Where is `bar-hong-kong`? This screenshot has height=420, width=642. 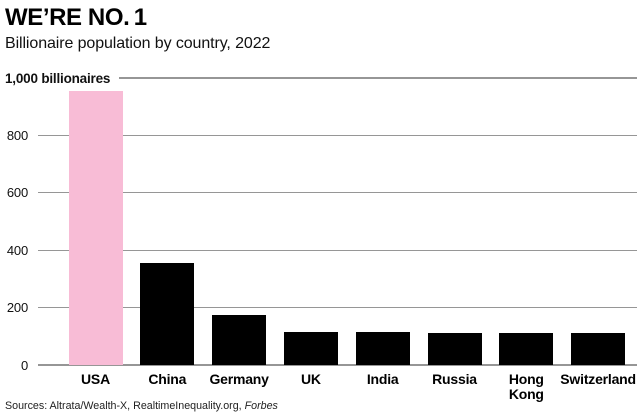
bar-hong-kong is located at coordinates (526, 348).